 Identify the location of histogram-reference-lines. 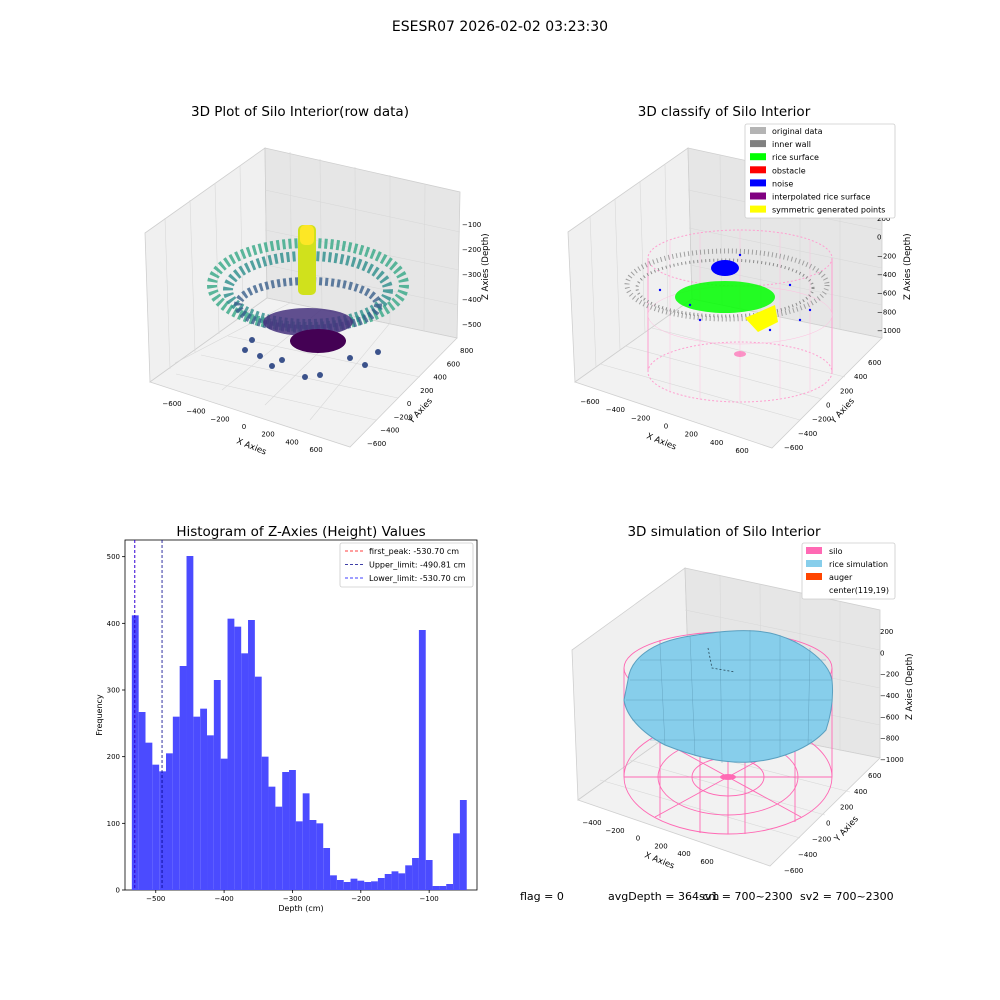
(148, 715).